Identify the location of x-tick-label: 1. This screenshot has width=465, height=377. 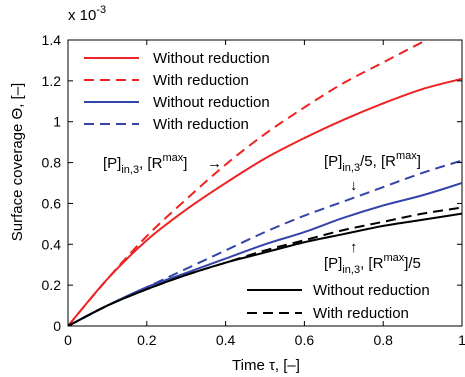
(461, 340).